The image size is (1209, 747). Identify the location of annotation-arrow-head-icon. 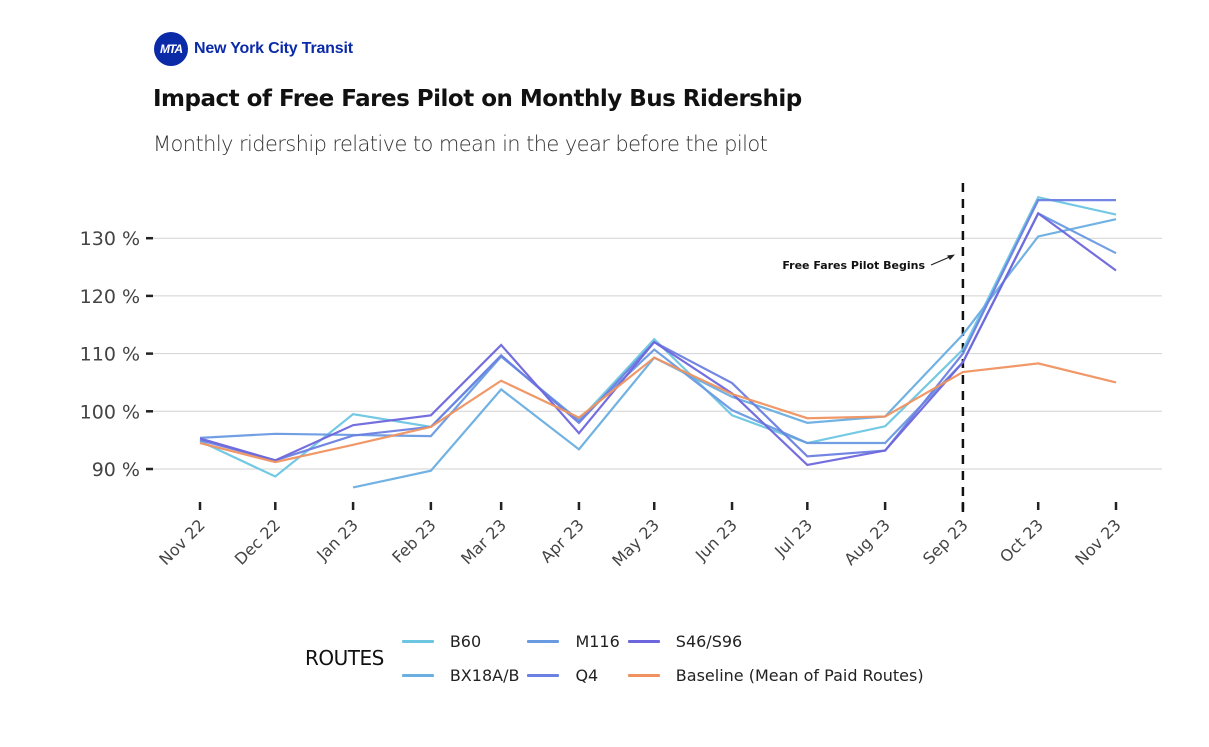
(951, 257).